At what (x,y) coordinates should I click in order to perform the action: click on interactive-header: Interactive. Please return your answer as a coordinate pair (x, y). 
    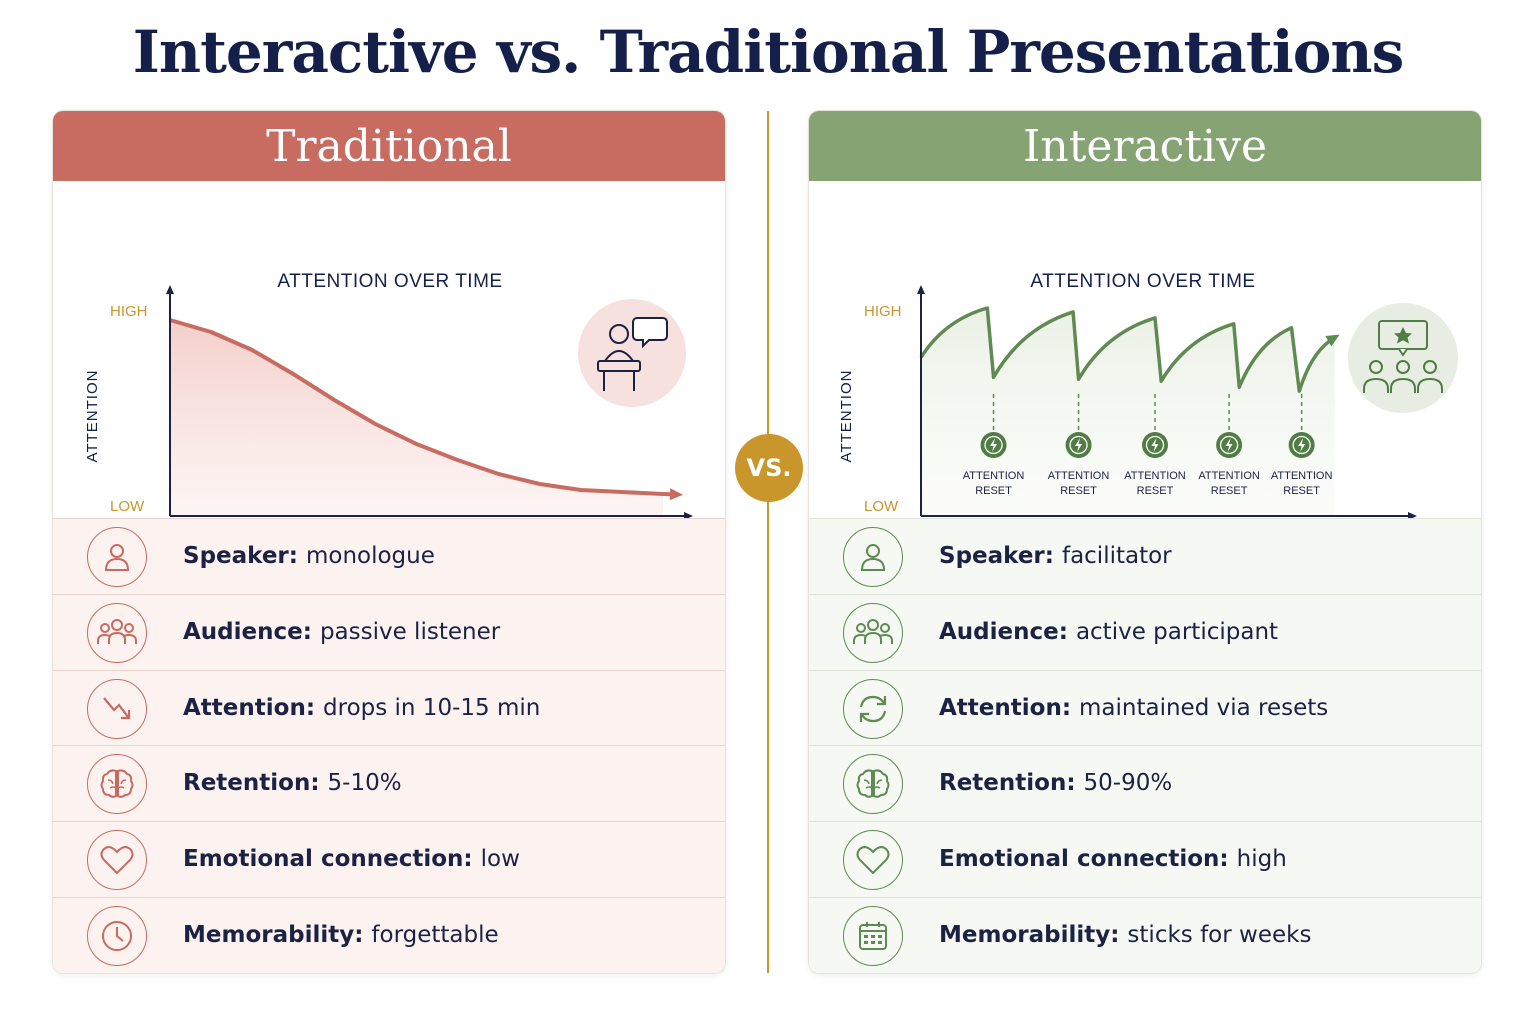
    Looking at the image, I should click on (1145, 146).